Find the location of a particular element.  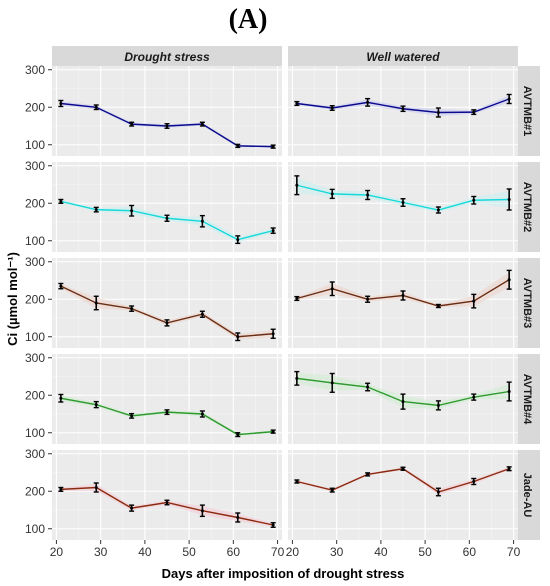

x-tick-label: 60 is located at coordinates (470, 552).